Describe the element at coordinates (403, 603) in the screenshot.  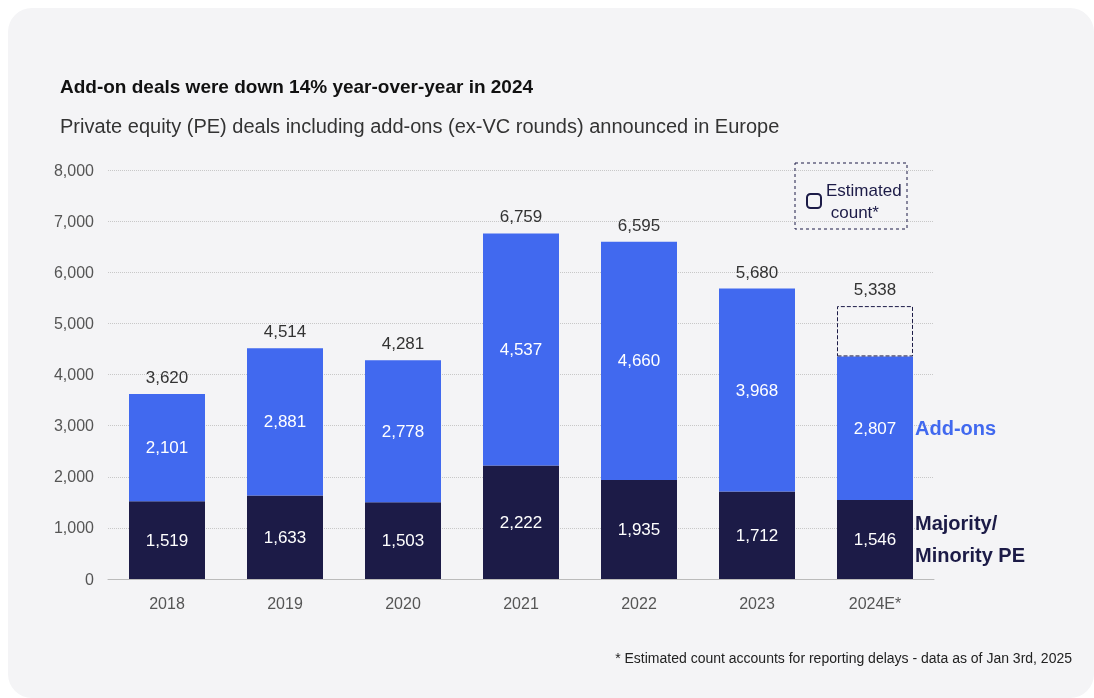
I see `x-tick-label: 2020` at that location.